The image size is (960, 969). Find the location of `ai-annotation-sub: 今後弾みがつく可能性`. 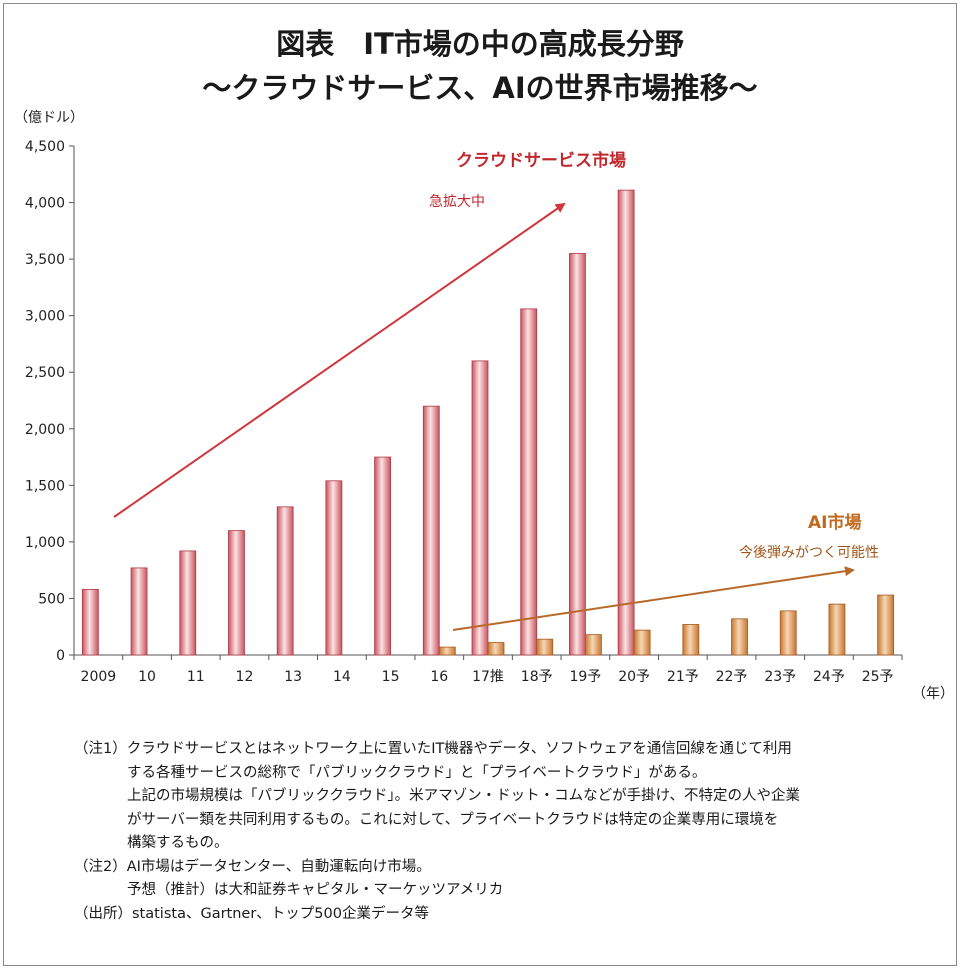

ai-annotation-sub: 今後弾みがつく可能性 is located at coordinates (809, 553).